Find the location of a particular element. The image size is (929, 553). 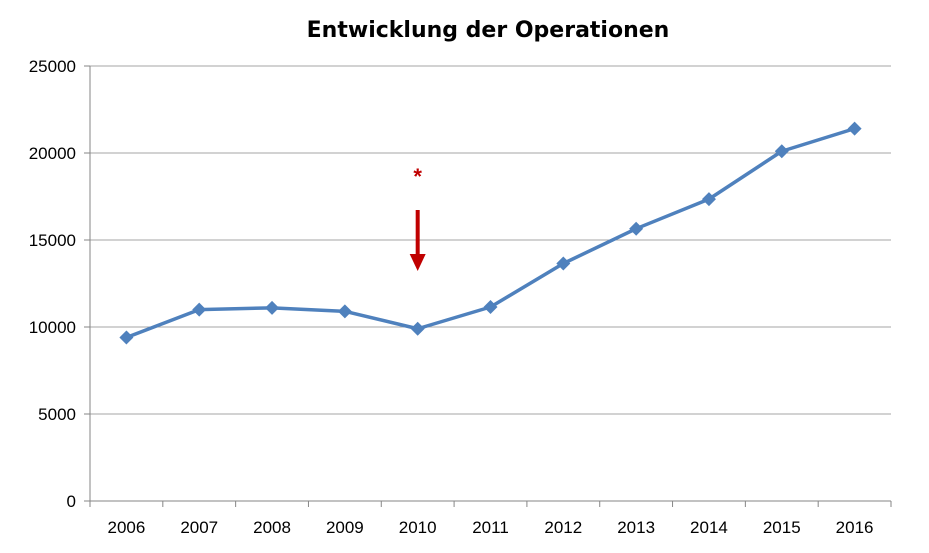

y-tick-label: 0 is located at coordinates (71, 501).